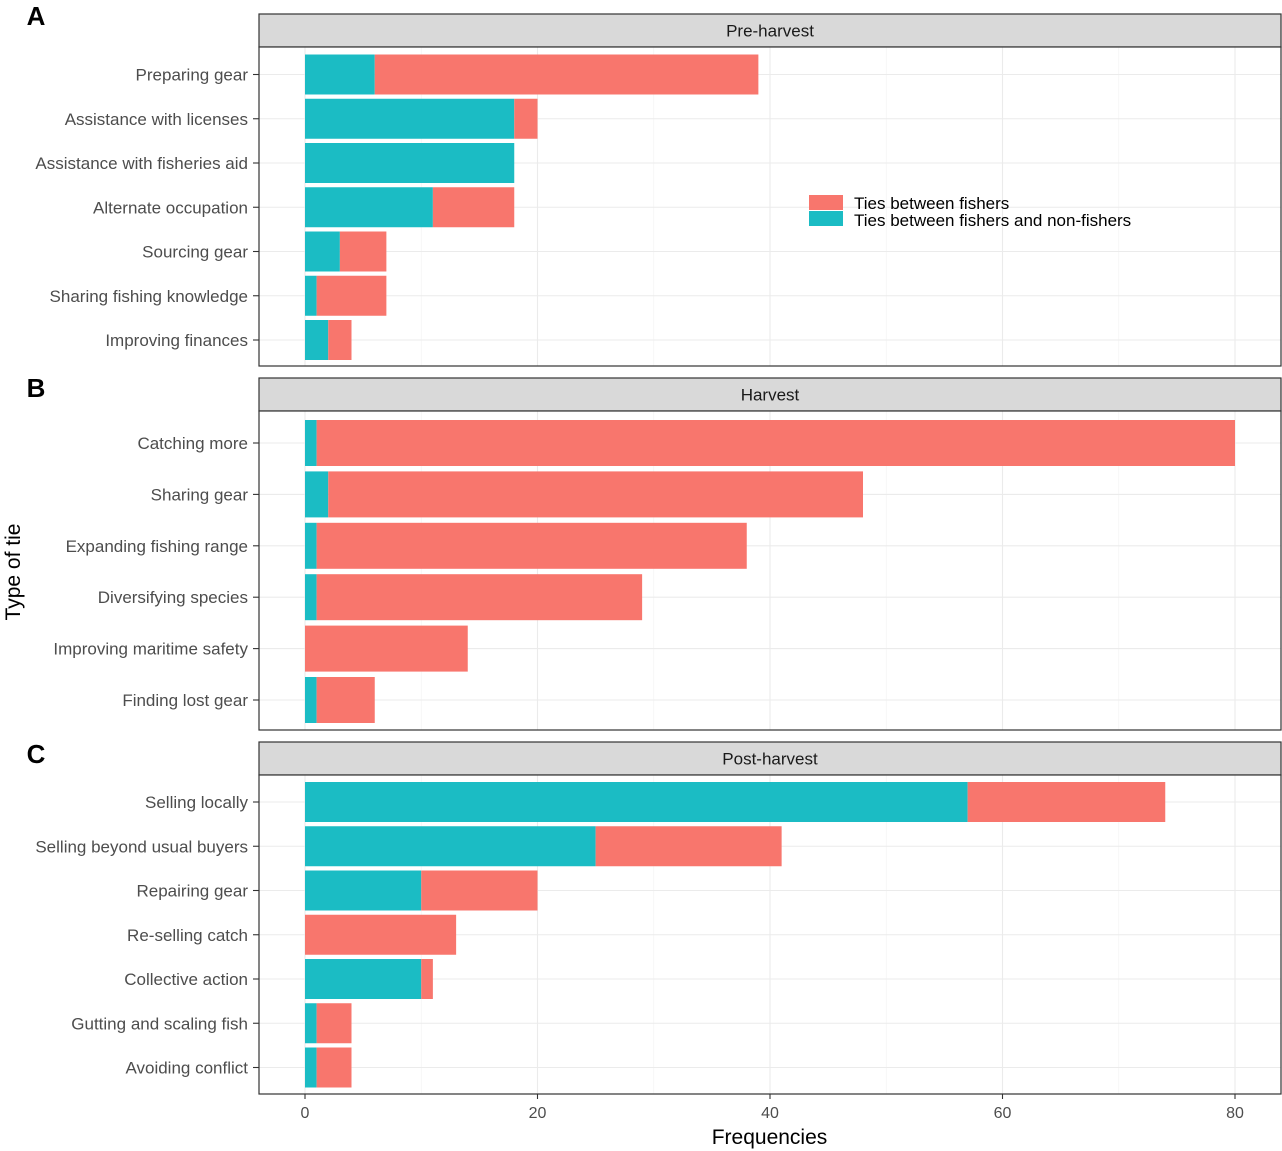 The width and height of the screenshot is (1282, 1151). Describe the element at coordinates (931, 203) in the screenshot. I see `legend-label-fishers: Ties between fishers` at that location.